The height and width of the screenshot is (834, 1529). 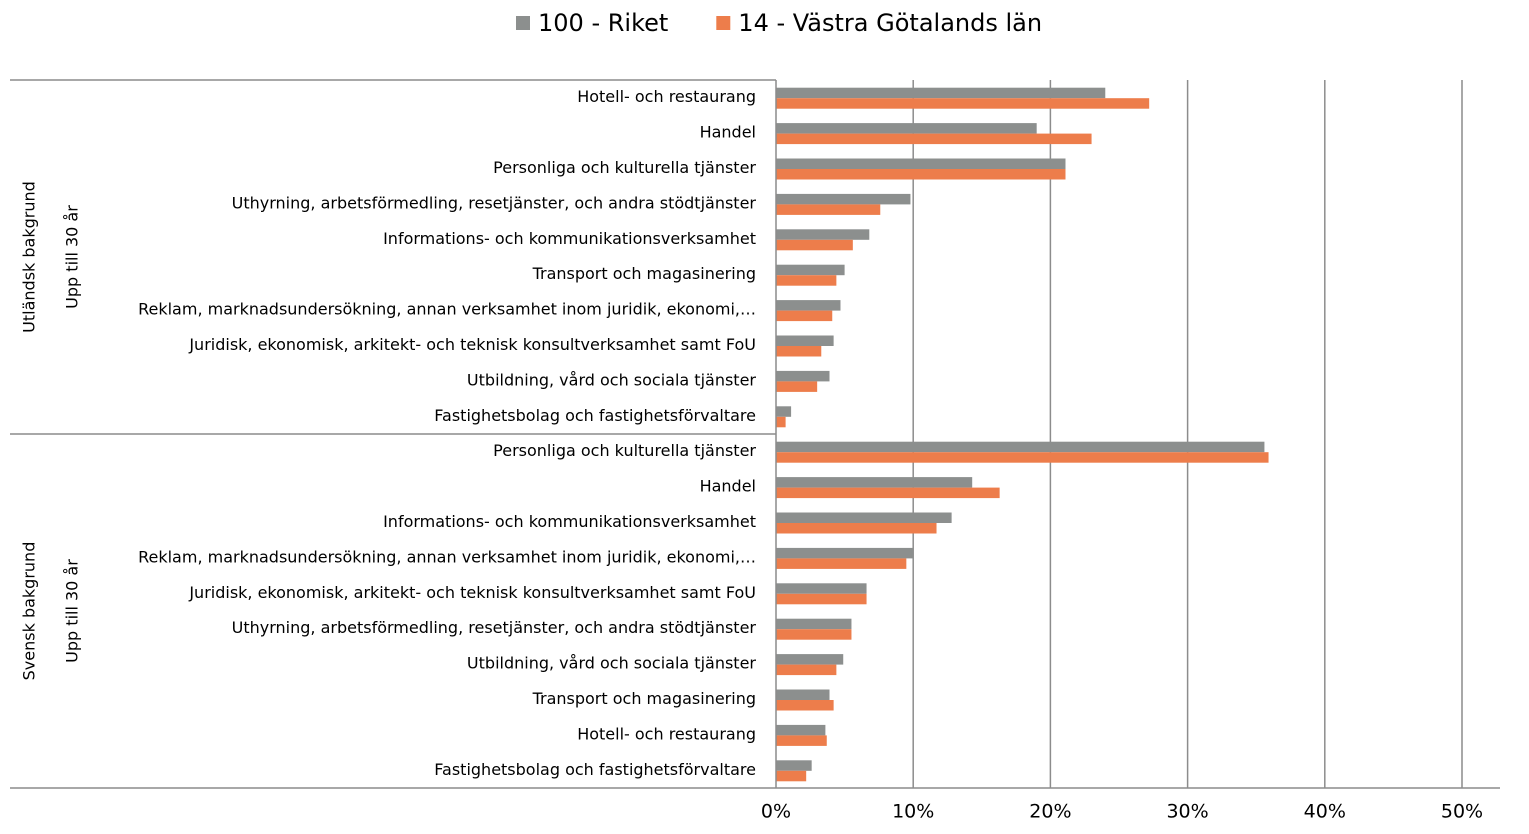 I want to click on group-label: Utländsk bakgrund, so click(x=29, y=257).